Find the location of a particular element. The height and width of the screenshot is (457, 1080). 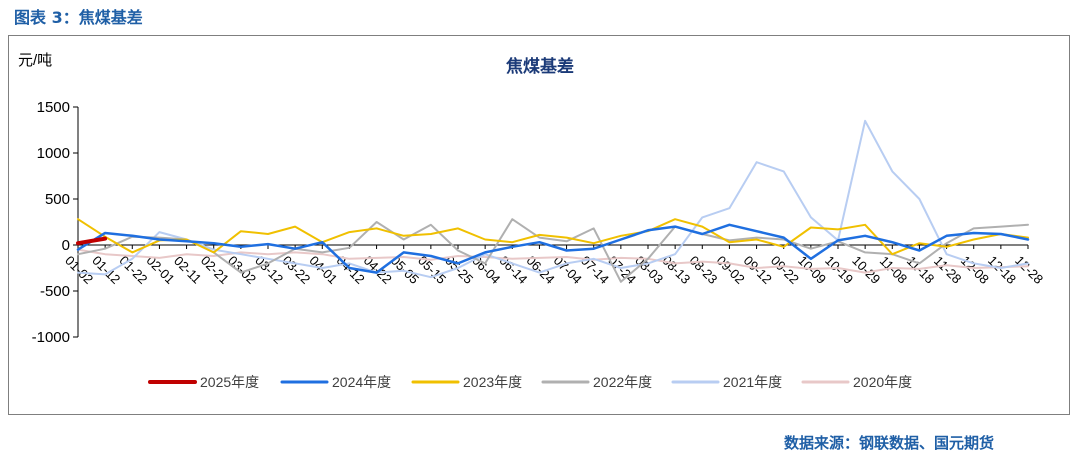

x-tick-label: 03-02 is located at coordinates (242, 270).